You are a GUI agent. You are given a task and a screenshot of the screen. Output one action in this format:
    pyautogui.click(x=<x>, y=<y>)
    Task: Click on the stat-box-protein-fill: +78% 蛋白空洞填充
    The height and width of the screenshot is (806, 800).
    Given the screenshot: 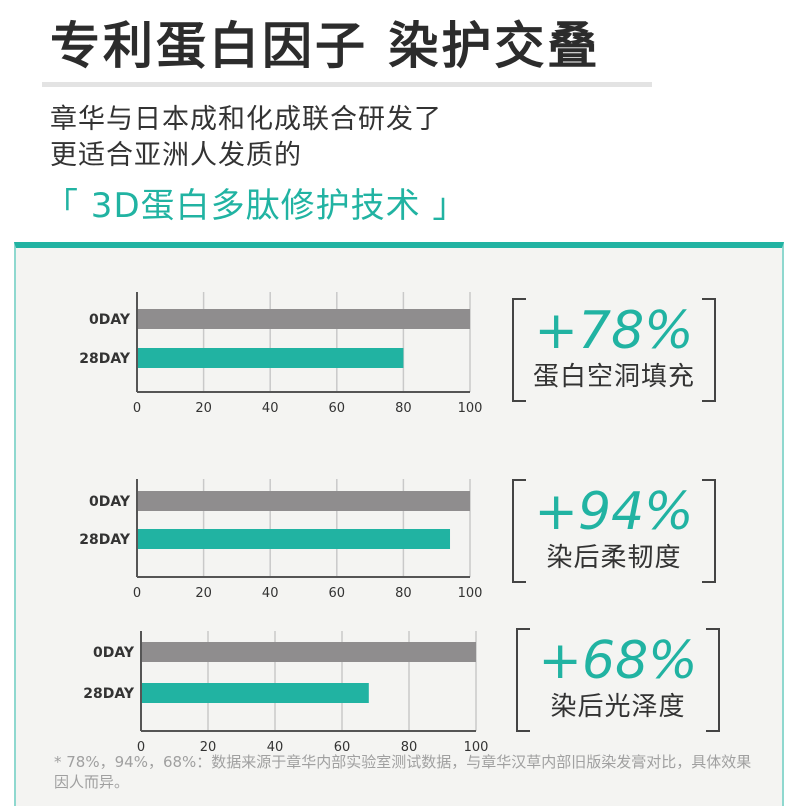 What is the action you would take?
    pyautogui.click(x=614, y=350)
    